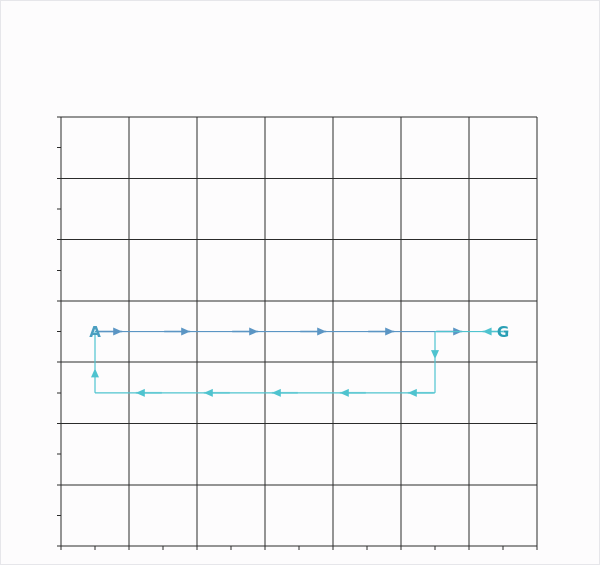 The image size is (600, 565). Describe the element at coordinates (300, 362) in the screenshot. I see `path-layer` at that location.